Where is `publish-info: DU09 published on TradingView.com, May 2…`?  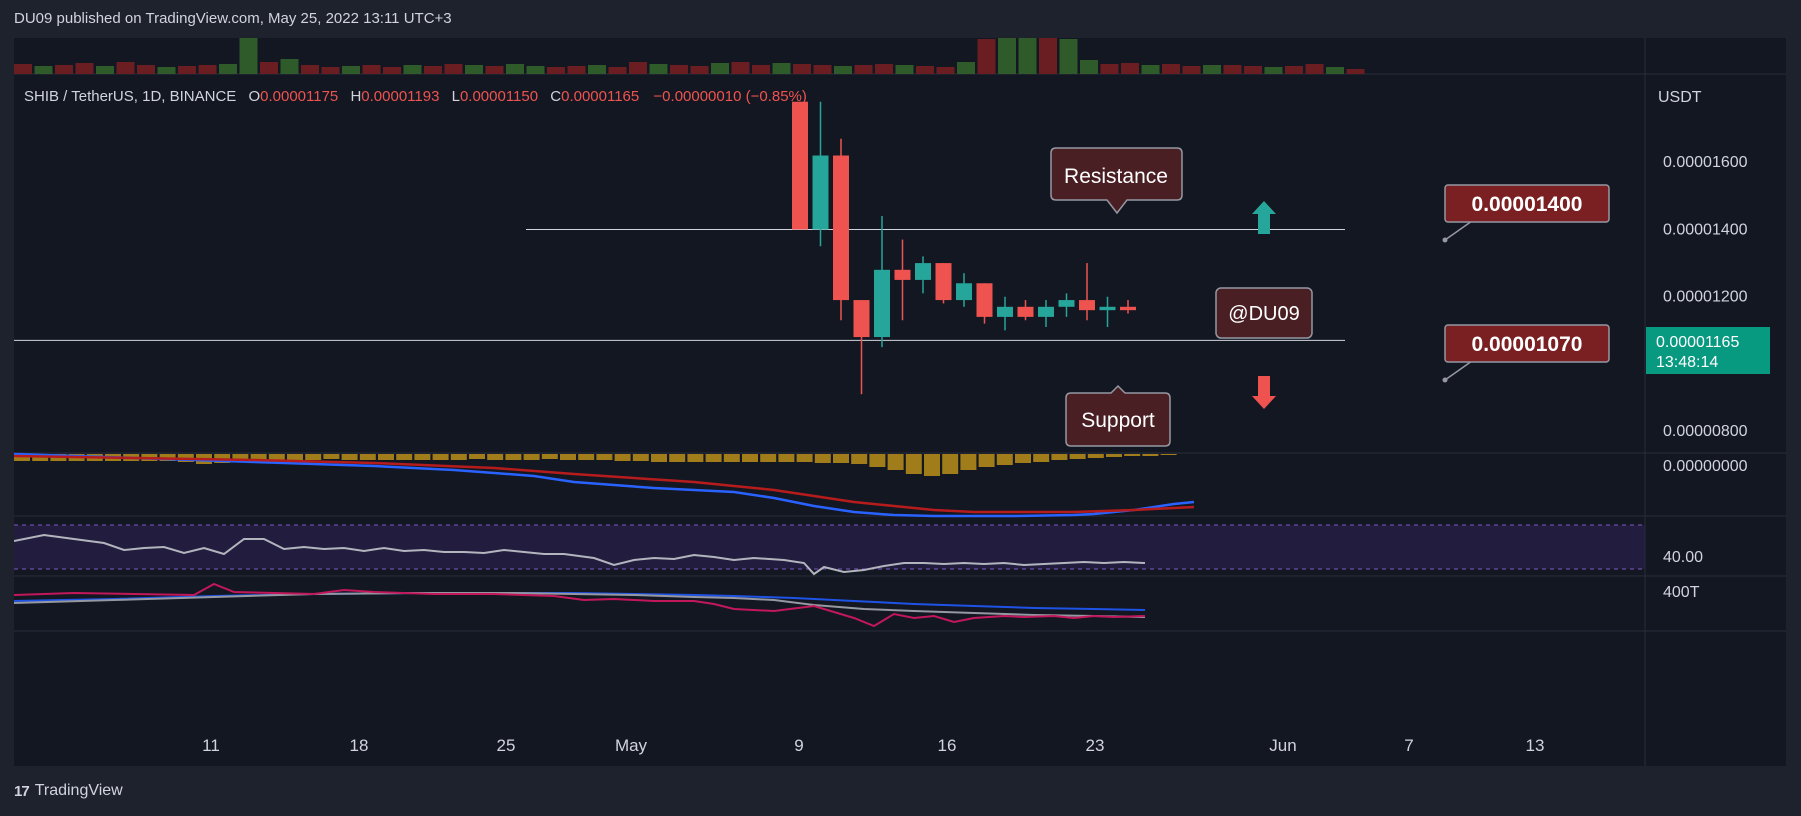
publish-info: DU09 published on TradingView.com, May 2… is located at coordinates (233, 18).